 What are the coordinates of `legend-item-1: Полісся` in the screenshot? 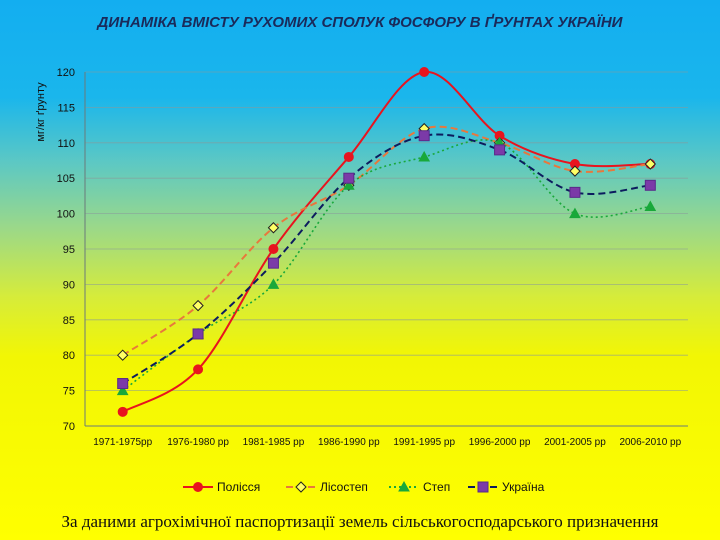 It's located at (221, 487).